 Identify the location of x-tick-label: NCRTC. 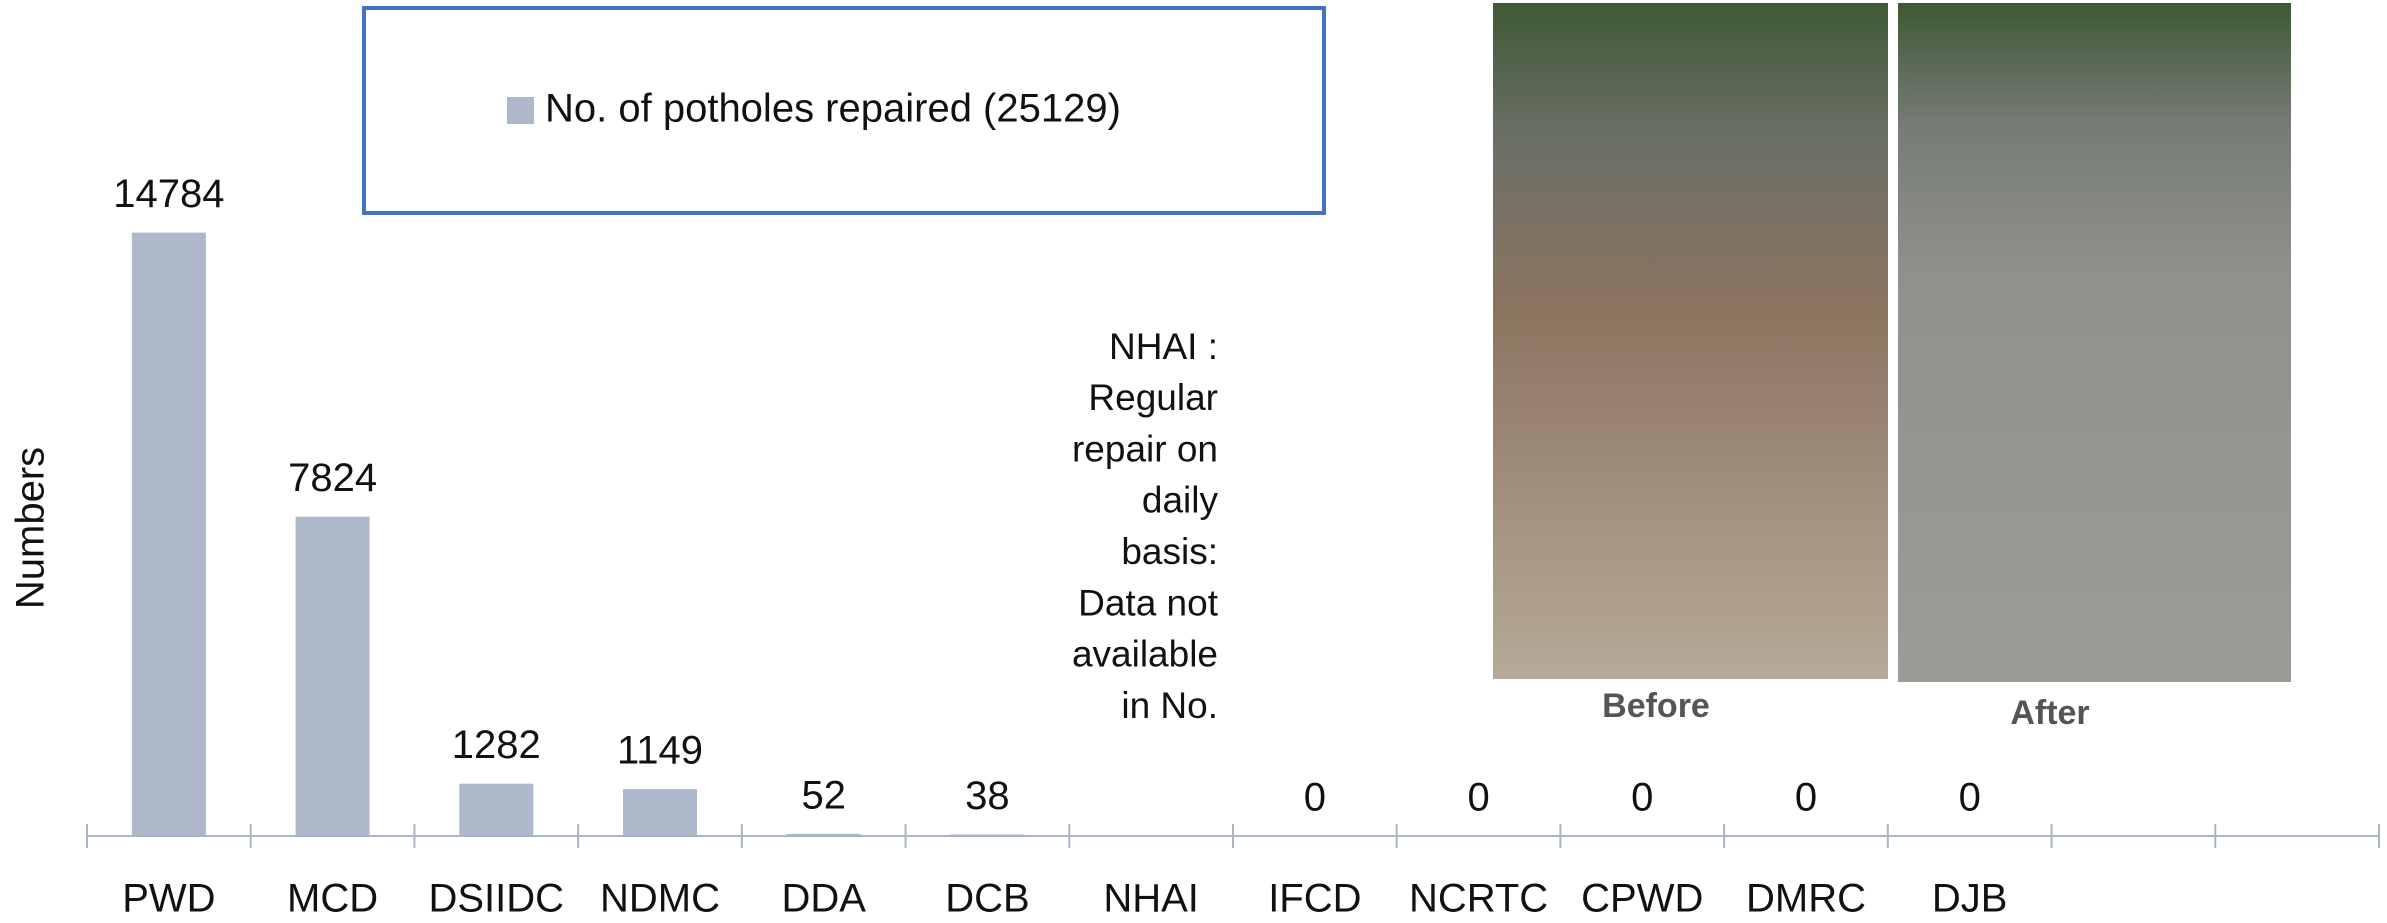
(1478, 899).